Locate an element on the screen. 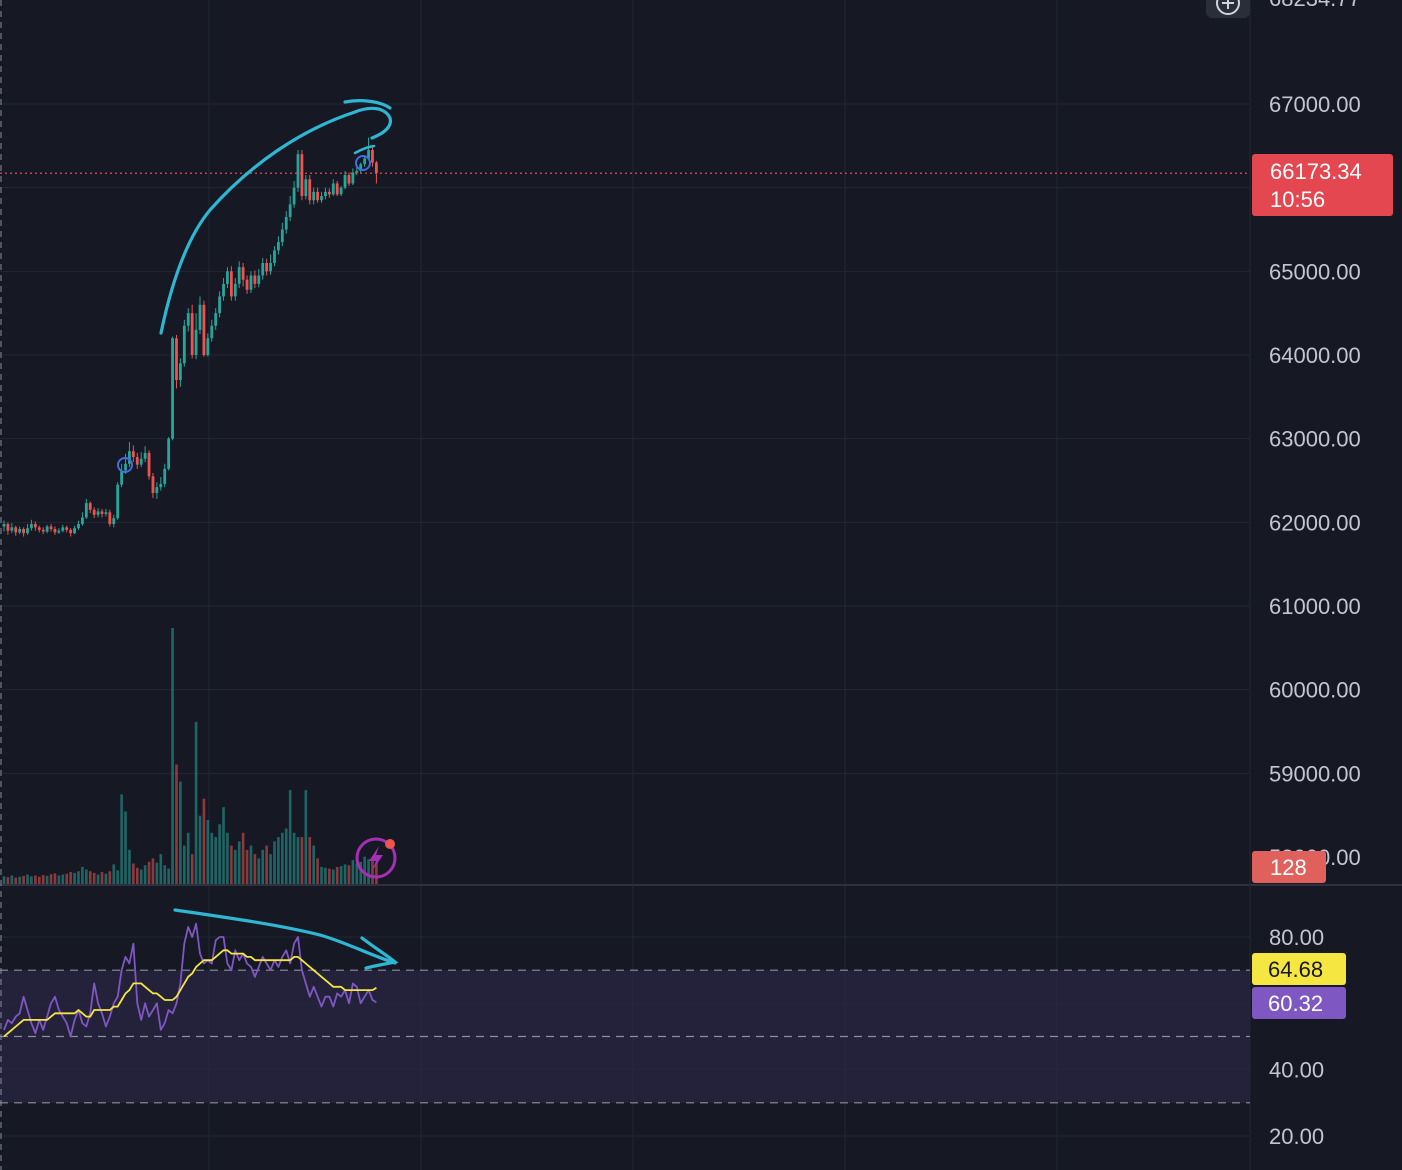 Image resolution: width=1402 pixels, height=1170 pixels. rsi-line is located at coordinates (190, 980).